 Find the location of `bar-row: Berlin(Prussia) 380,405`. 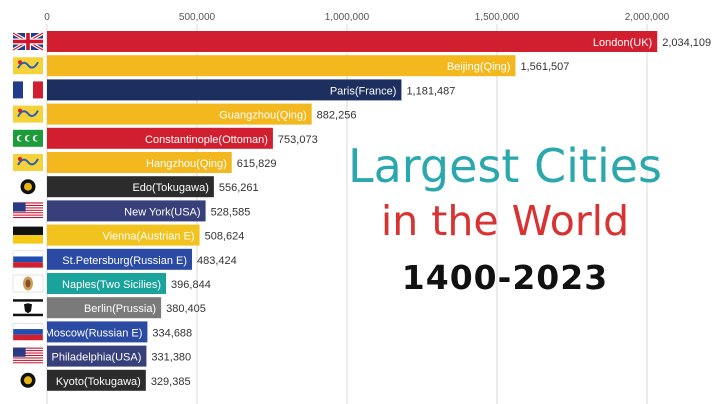

bar-row: Berlin(Prussia) 380,405 is located at coordinates (126, 308).